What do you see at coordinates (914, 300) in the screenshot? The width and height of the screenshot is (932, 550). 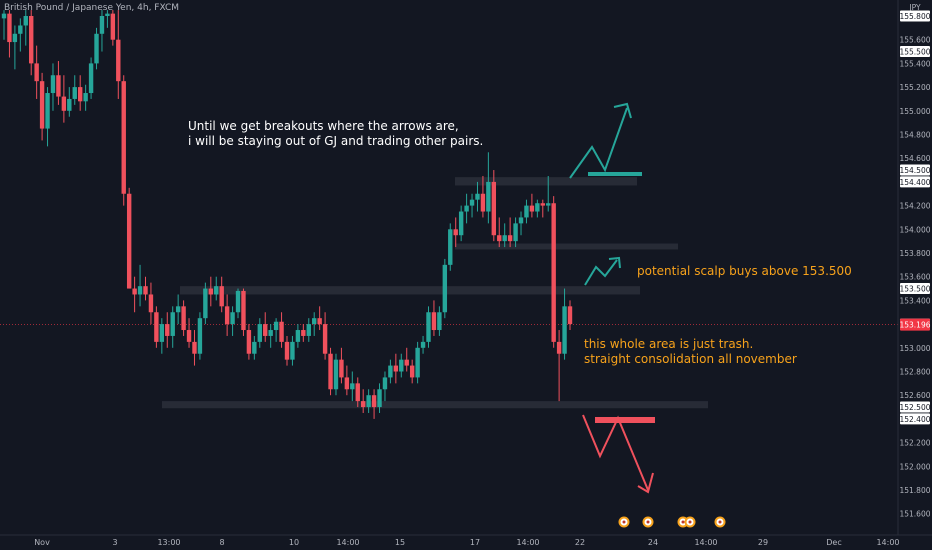 I see `price-tick-label: 153.400` at bounding box center [914, 300].